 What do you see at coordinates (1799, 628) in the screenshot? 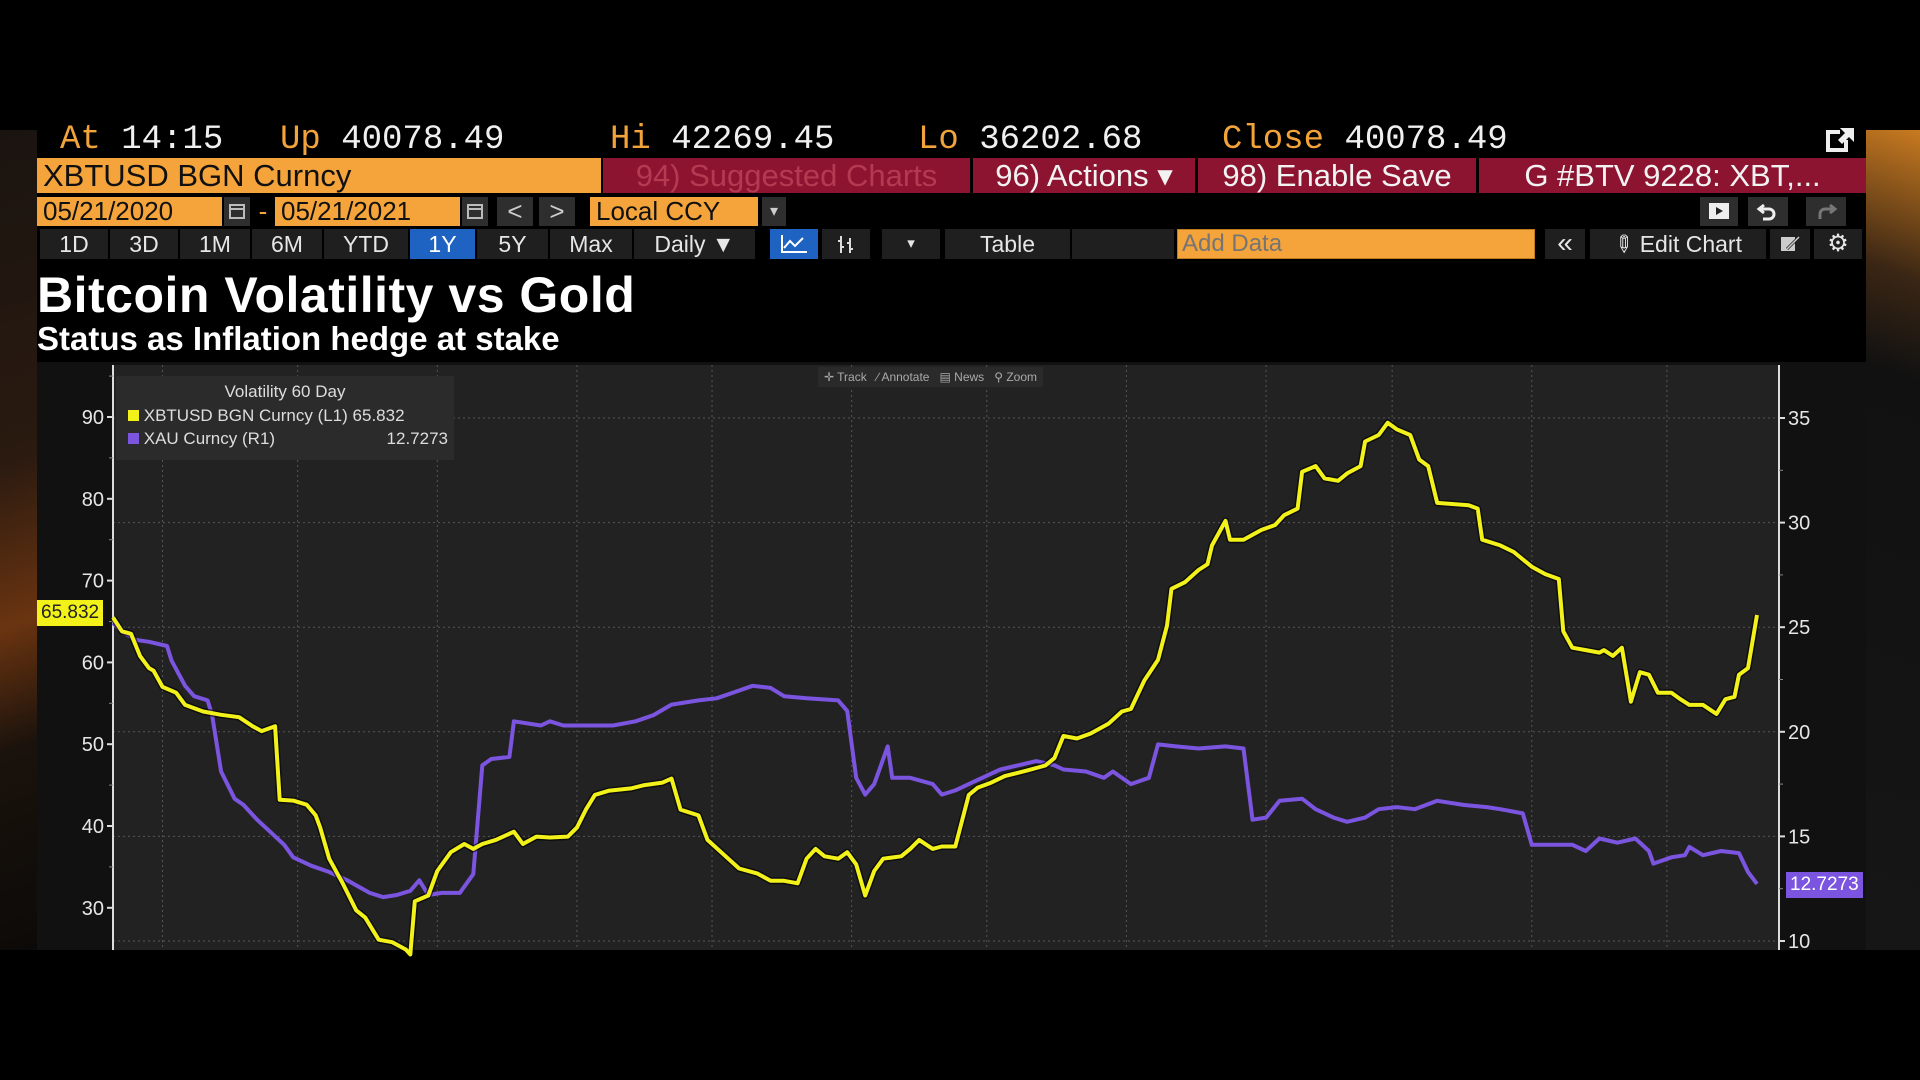
I see `right-axis-tick-label: 25` at bounding box center [1799, 628].